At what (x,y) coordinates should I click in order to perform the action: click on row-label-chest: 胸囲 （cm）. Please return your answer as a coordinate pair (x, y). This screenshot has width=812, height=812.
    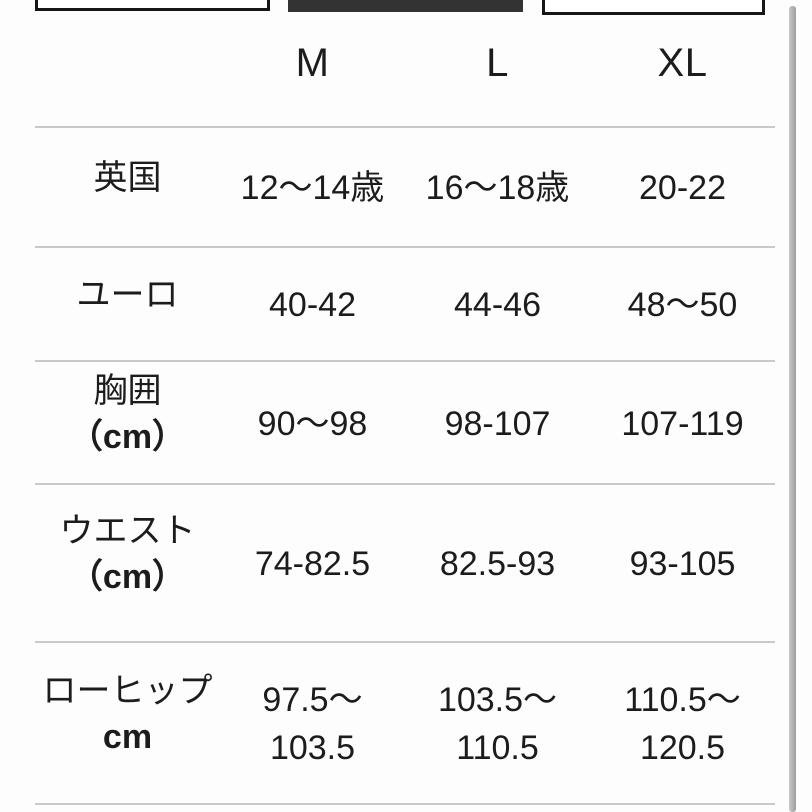
    Looking at the image, I should click on (127, 414).